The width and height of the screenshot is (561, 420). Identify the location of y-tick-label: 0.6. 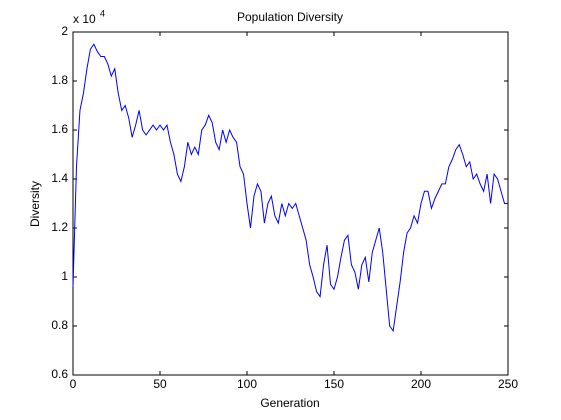
(59, 374).